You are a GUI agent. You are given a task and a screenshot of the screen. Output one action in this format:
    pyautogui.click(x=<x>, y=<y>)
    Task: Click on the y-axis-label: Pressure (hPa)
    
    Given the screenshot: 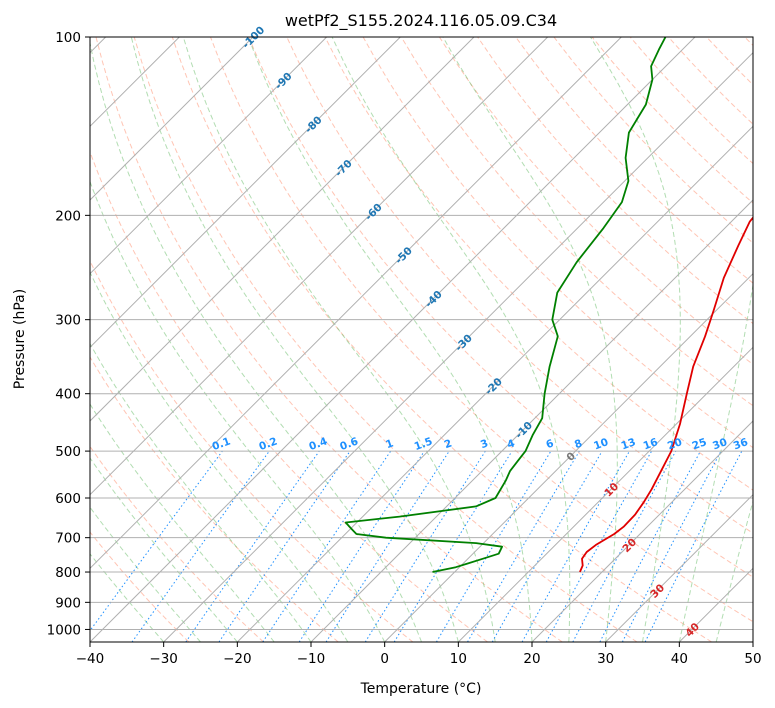 What is the action you would take?
    pyautogui.click(x=20, y=339)
    